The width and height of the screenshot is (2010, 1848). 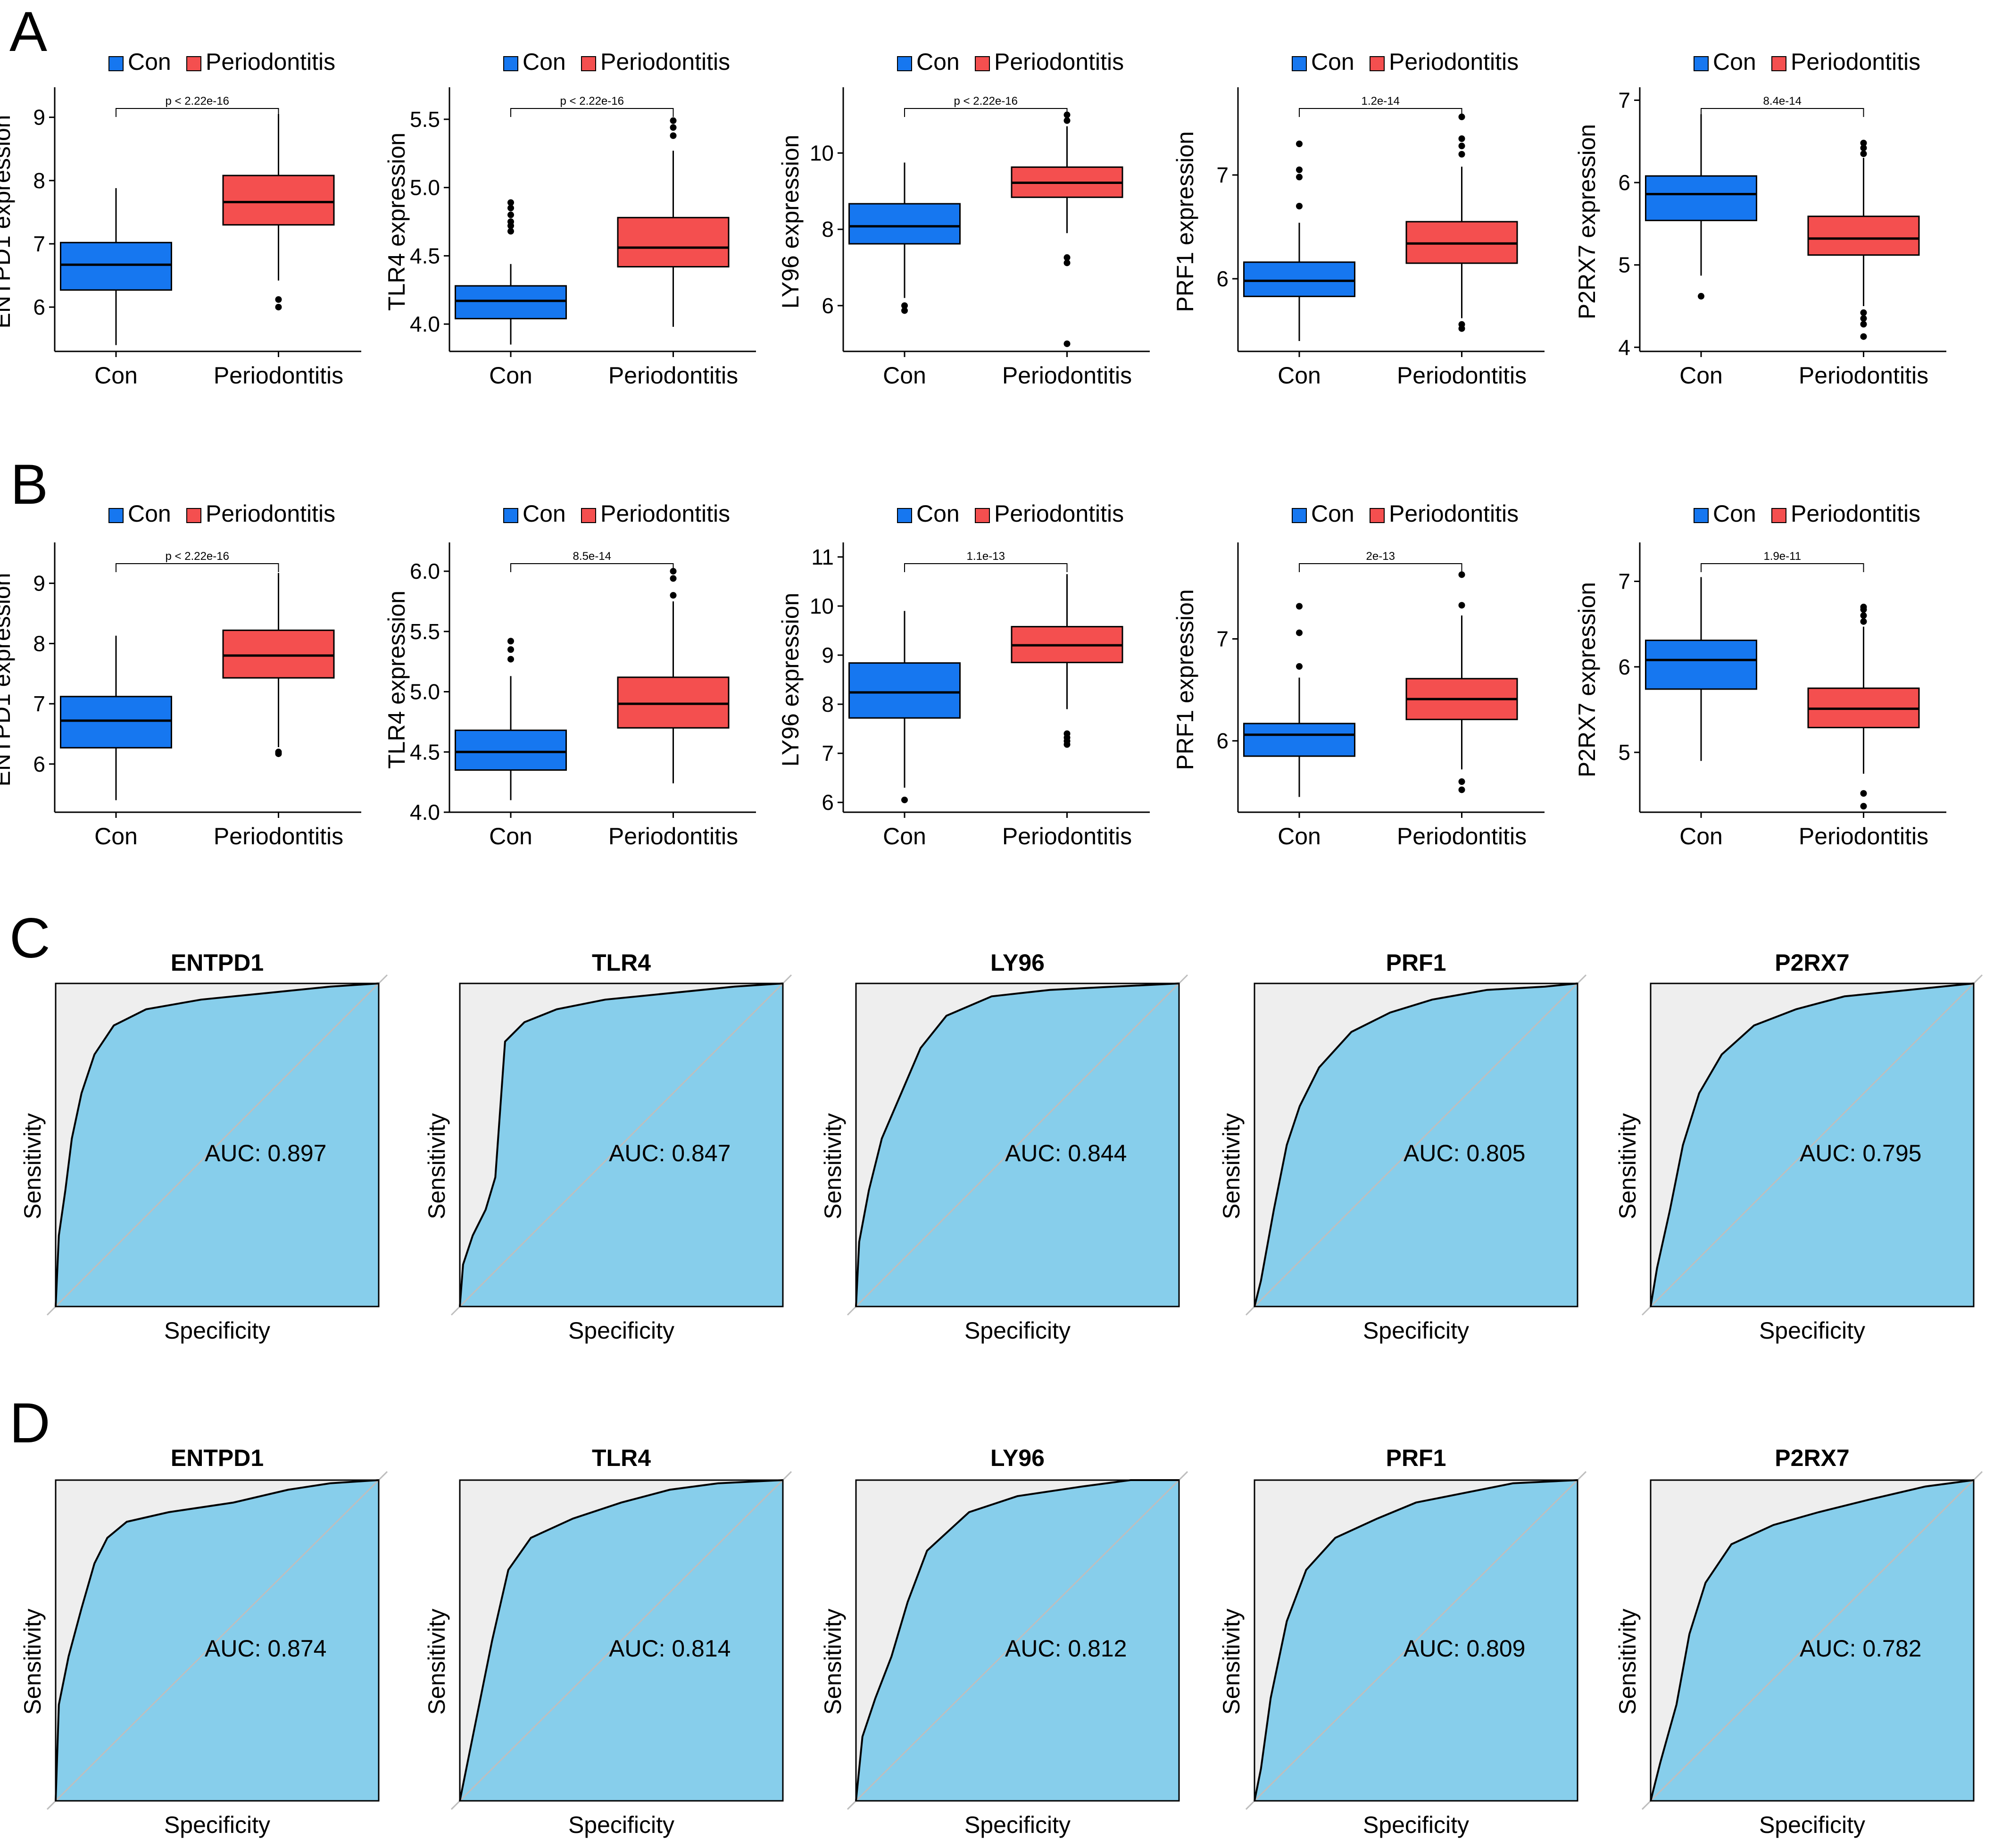 I want to click on auc-label: AUC: 0.782, so click(x=1861, y=1649).